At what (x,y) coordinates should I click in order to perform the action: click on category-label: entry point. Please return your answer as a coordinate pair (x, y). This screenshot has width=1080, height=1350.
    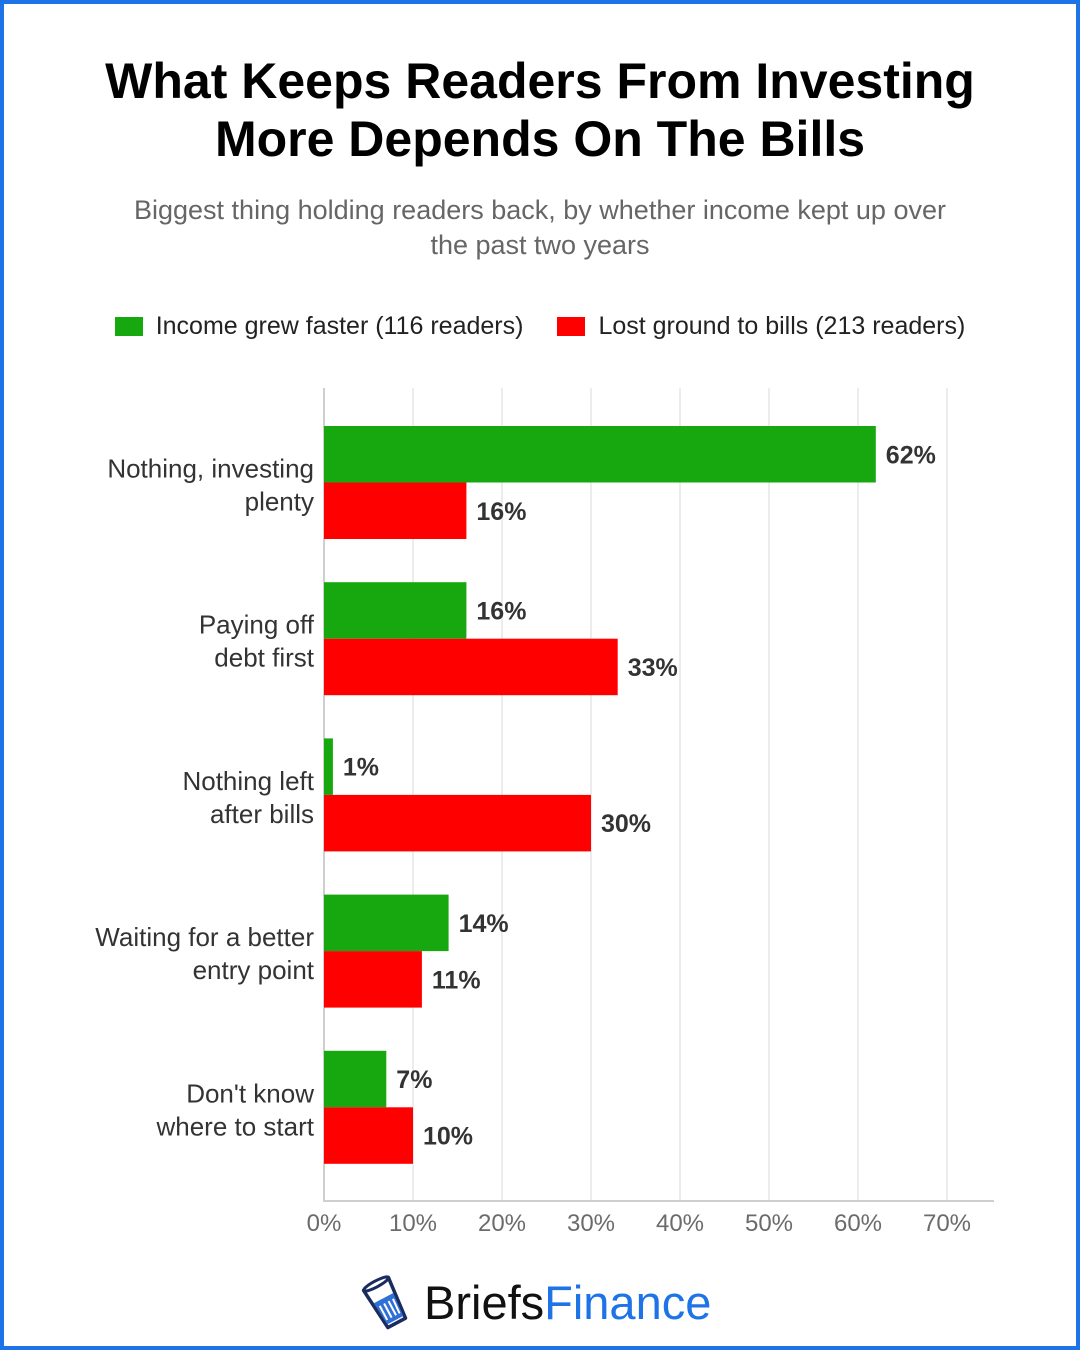
    Looking at the image, I should click on (254, 970).